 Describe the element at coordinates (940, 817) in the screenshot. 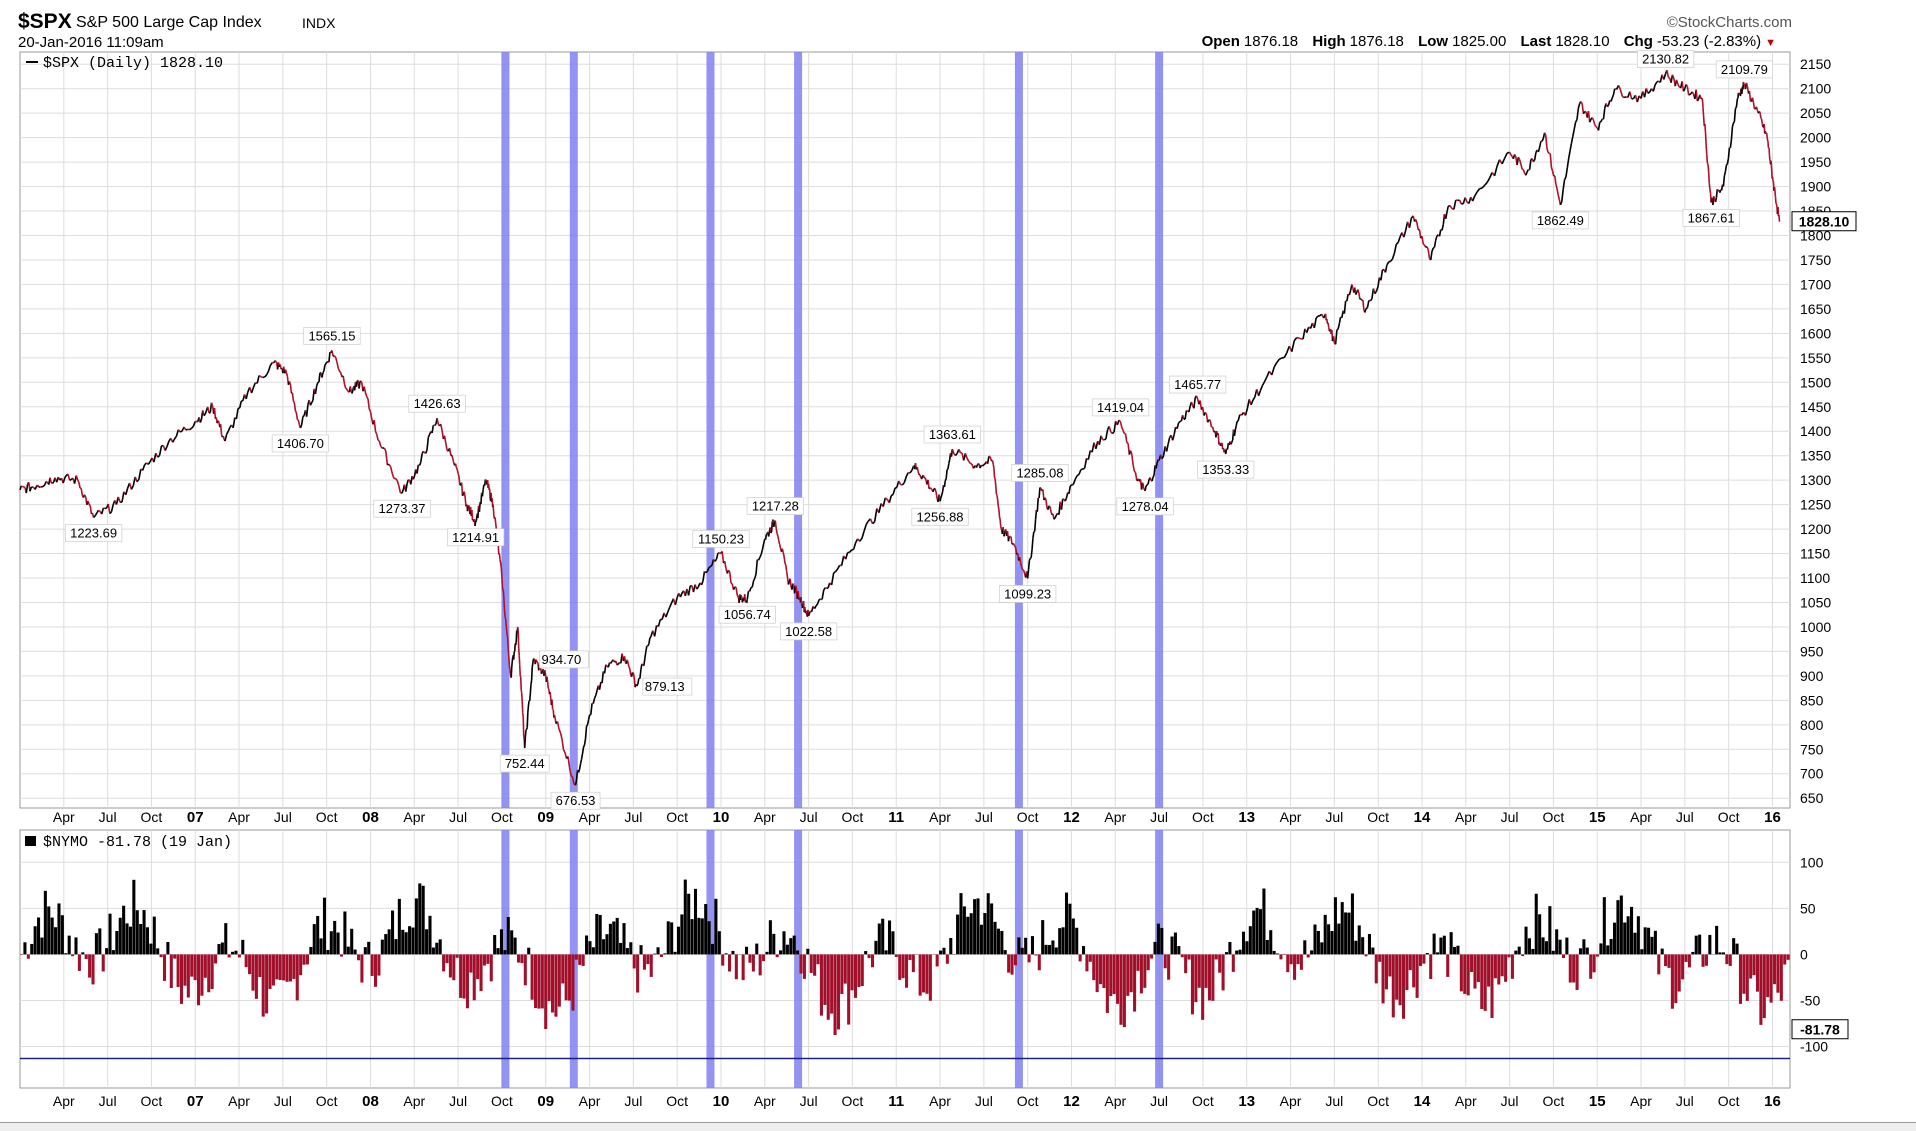

I see `price-x-tick-label: Apr` at that location.